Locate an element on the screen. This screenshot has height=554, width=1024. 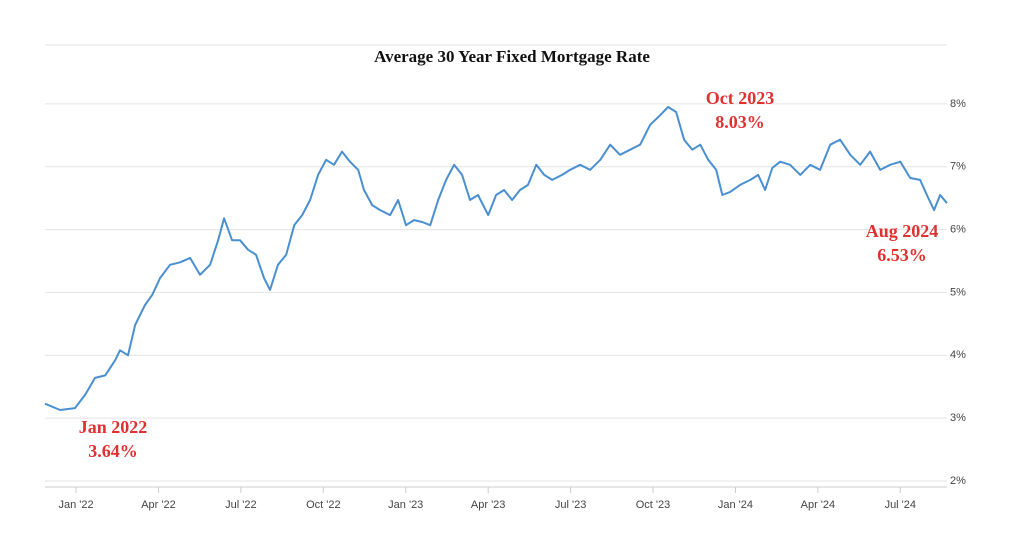
y-tick-label: 3% is located at coordinates (958, 418).